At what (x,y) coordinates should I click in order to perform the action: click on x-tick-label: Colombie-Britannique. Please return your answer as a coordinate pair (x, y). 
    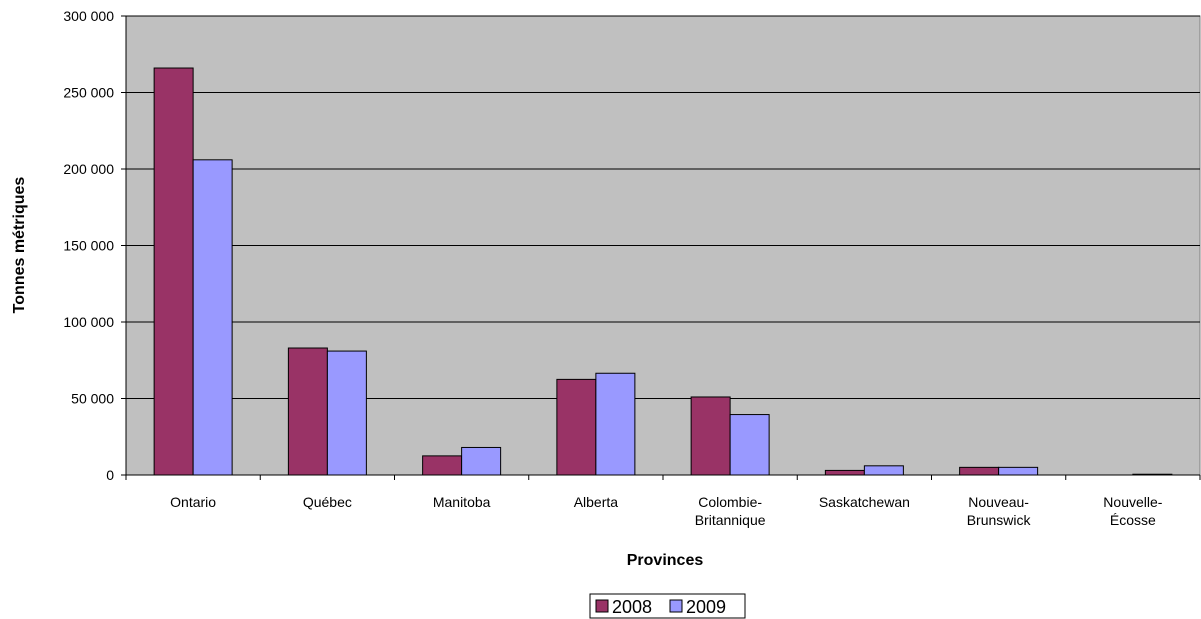
    Looking at the image, I should click on (730, 511).